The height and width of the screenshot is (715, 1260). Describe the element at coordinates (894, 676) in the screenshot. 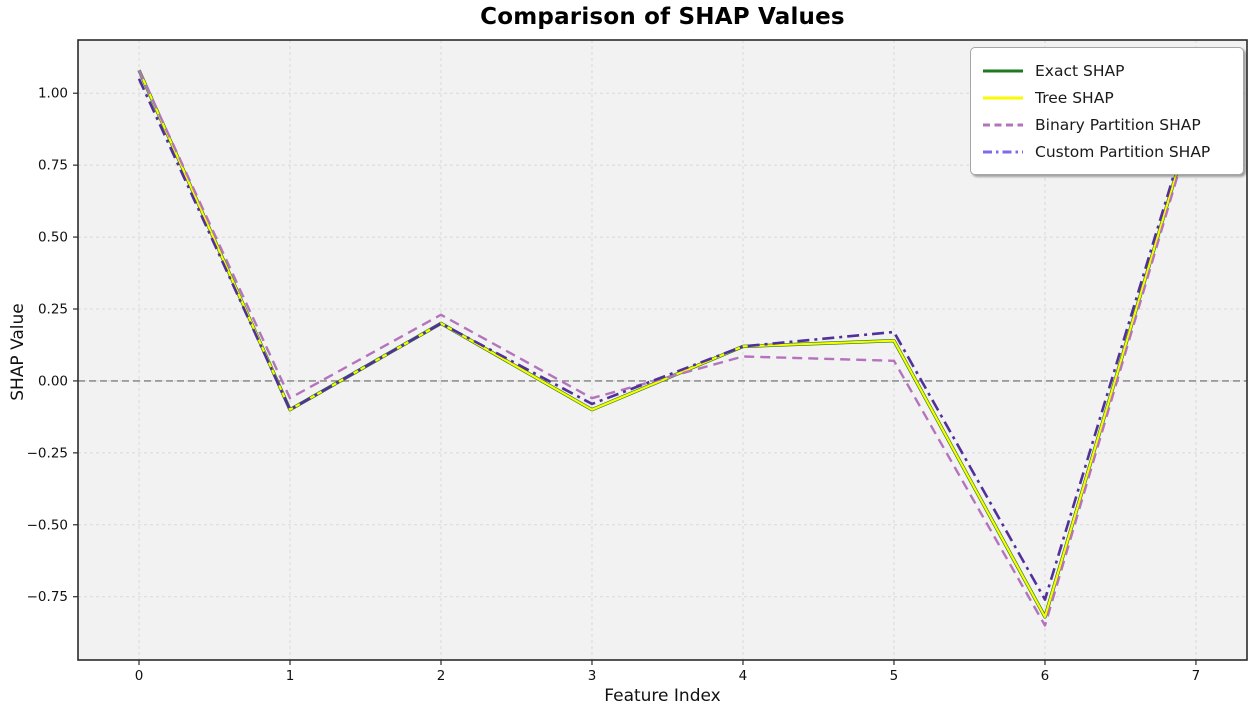

I see `x-tick-label: 5` at that location.